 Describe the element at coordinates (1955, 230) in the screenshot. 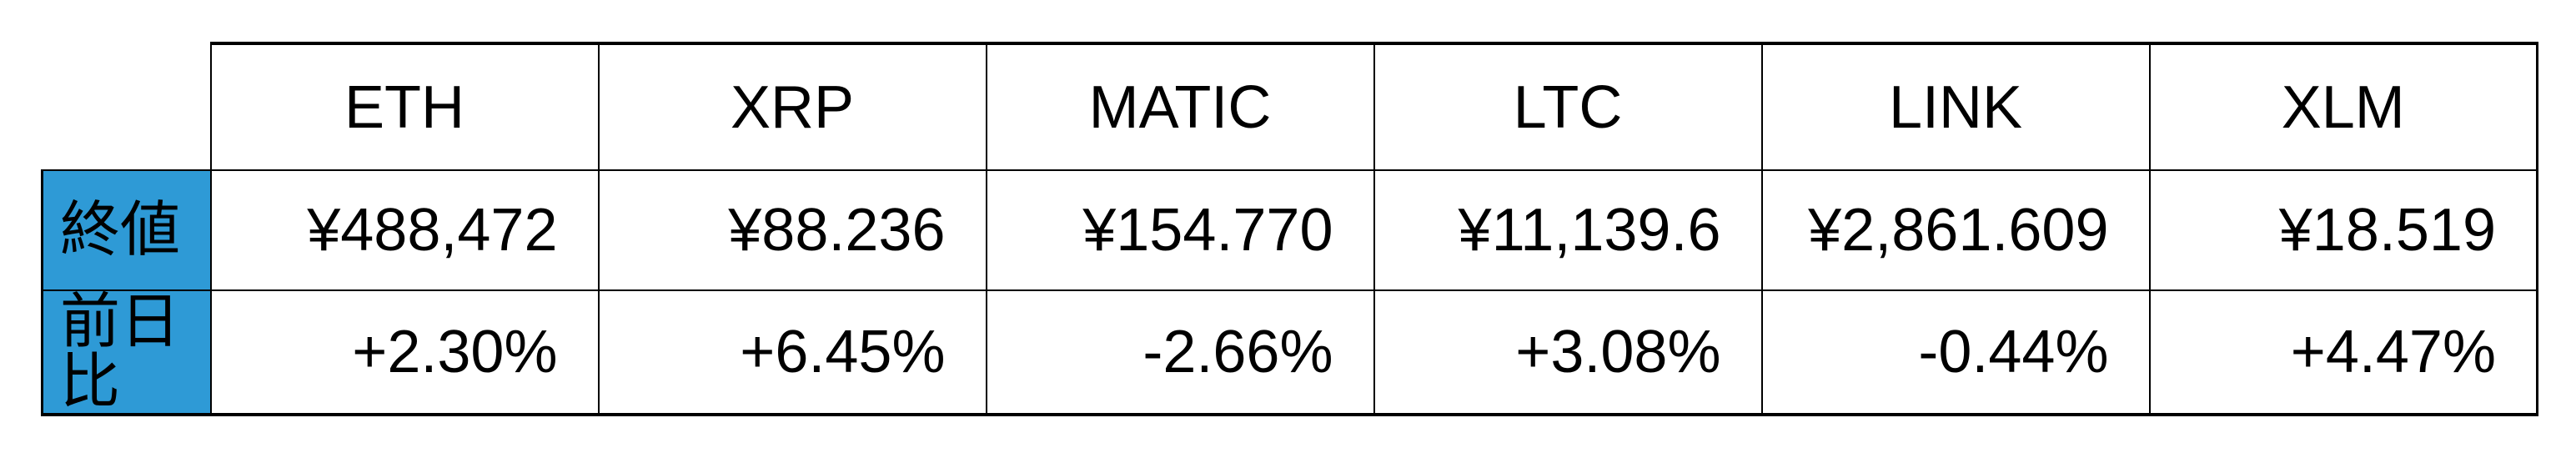

I see `cell-closing-link: ¥2,861.609` at that location.